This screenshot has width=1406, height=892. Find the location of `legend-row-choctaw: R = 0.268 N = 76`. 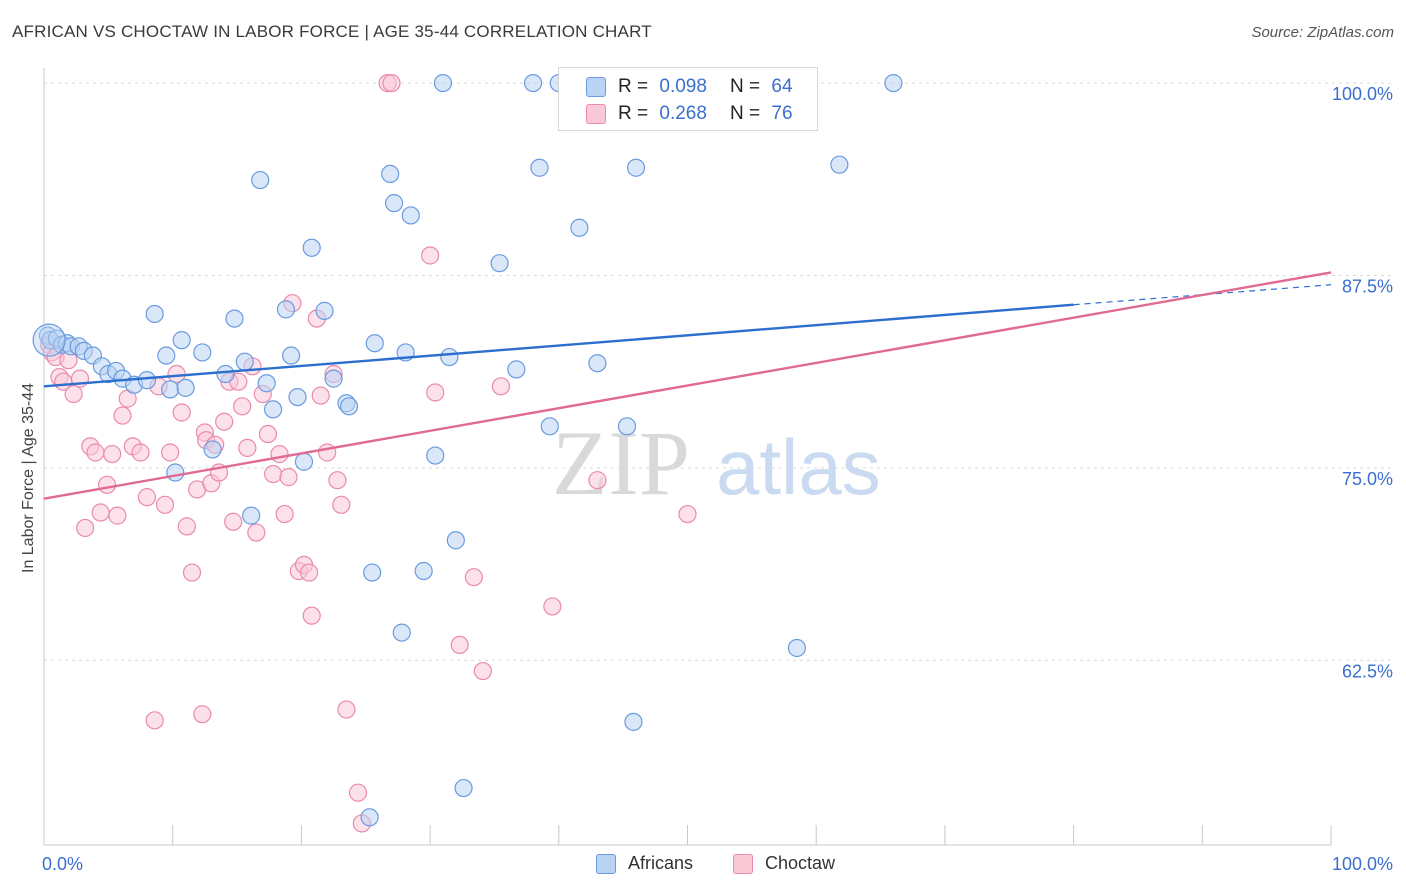

legend-row-choctaw: R = 0.268 N = 76 is located at coordinates (688, 114).